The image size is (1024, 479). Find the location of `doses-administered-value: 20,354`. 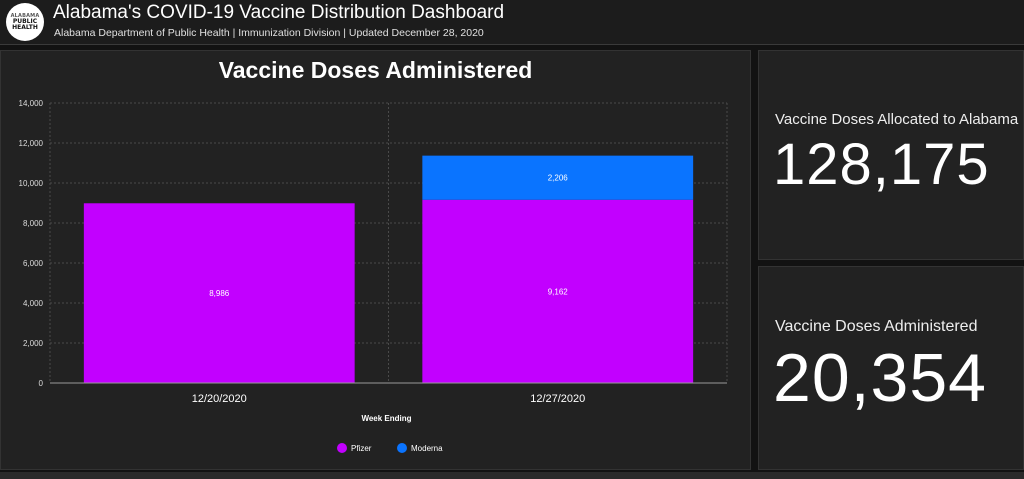

doses-administered-value: 20,354 is located at coordinates (880, 378).